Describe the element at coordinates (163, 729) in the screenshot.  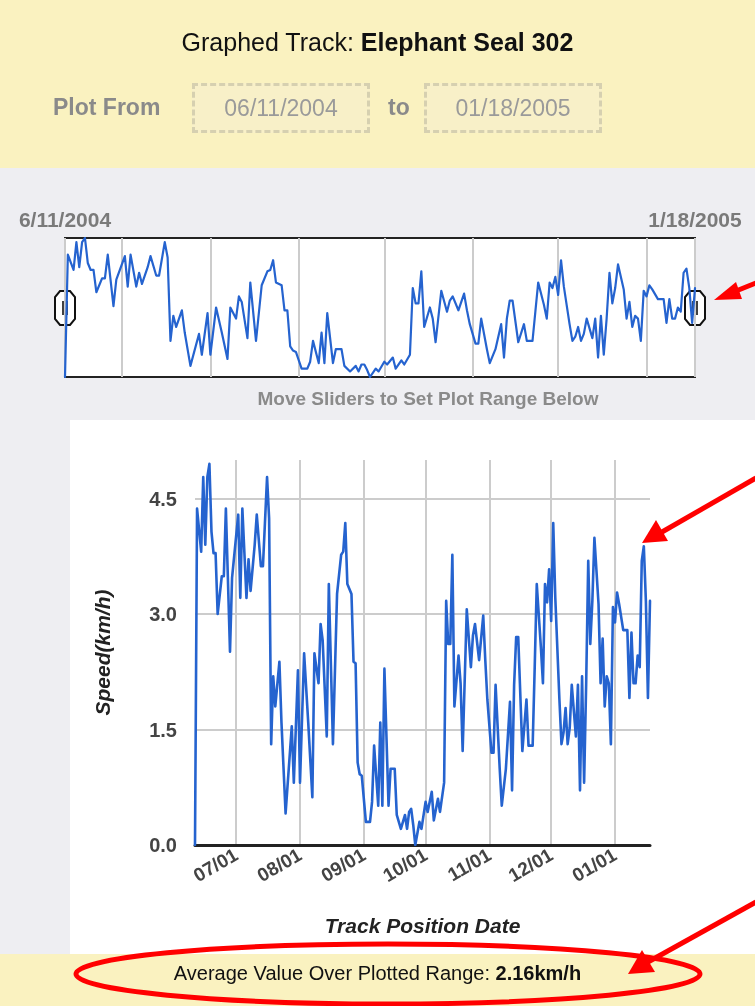
I see `y-tick-label: 1.5` at that location.